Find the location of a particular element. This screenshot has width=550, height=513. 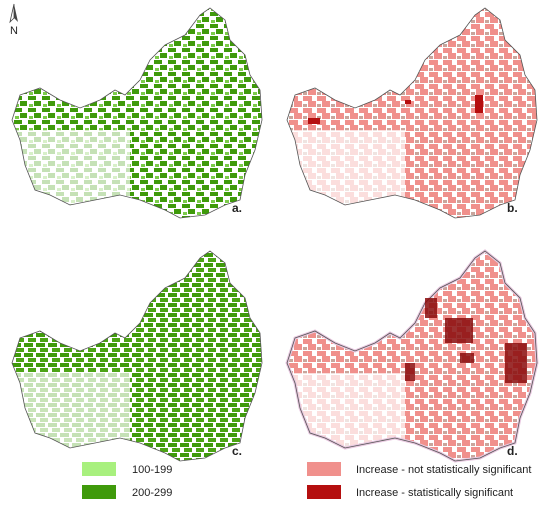

panel-label: d. is located at coordinates (512, 451).